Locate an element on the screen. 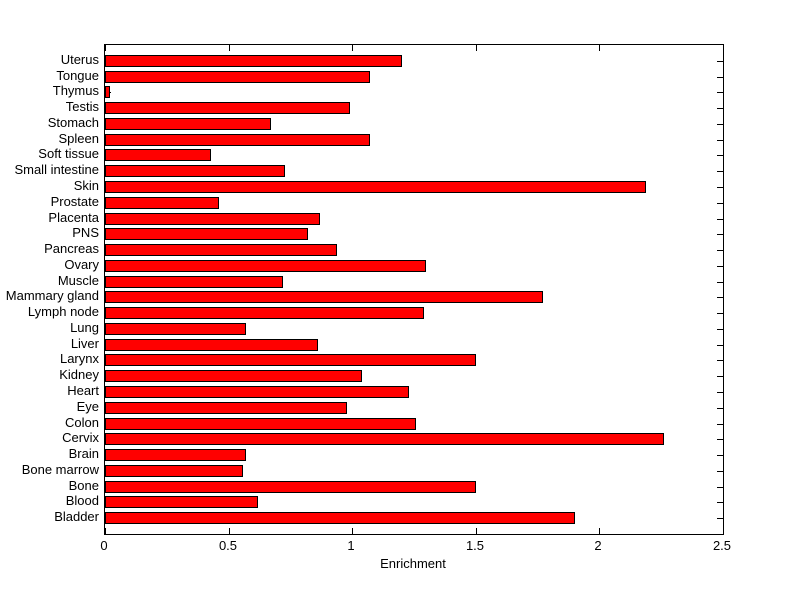  y-axis-label: Placenta is located at coordinates (73, 217).